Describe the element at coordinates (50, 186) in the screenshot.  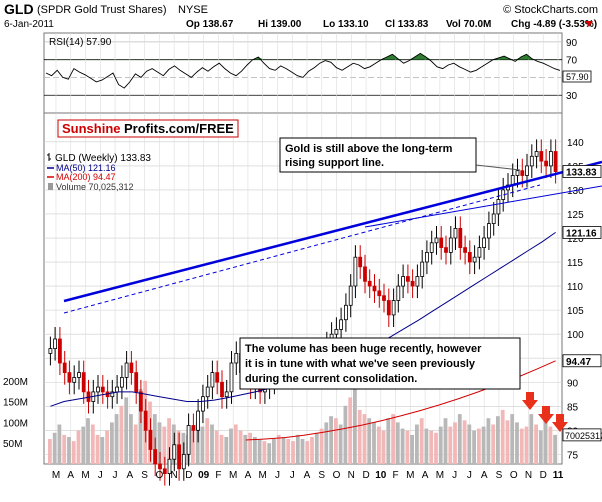
I see `legend-volume-swatch` at that location.